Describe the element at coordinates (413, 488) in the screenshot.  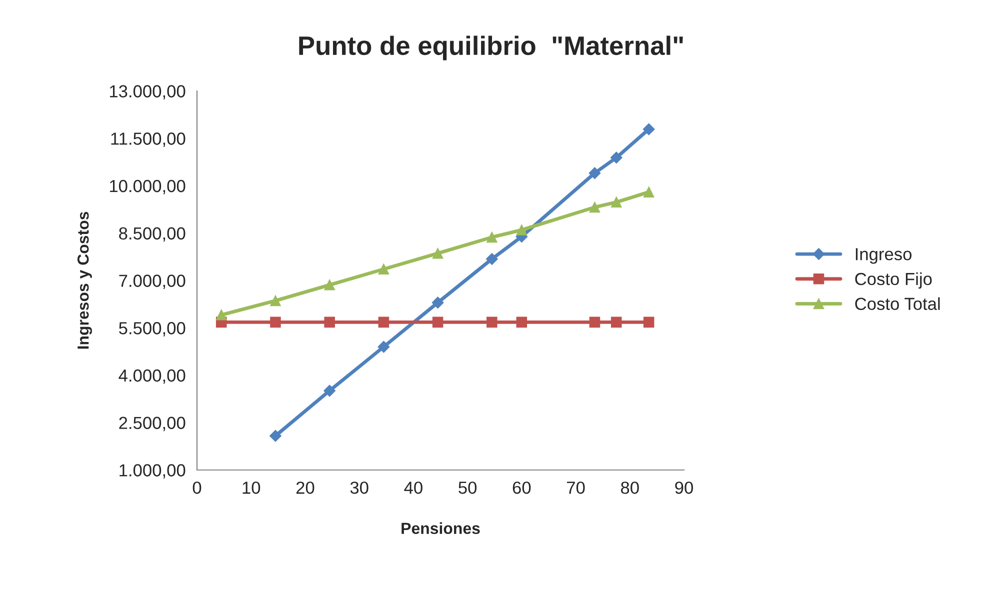
I see `x-tick-label: 40` at that location.